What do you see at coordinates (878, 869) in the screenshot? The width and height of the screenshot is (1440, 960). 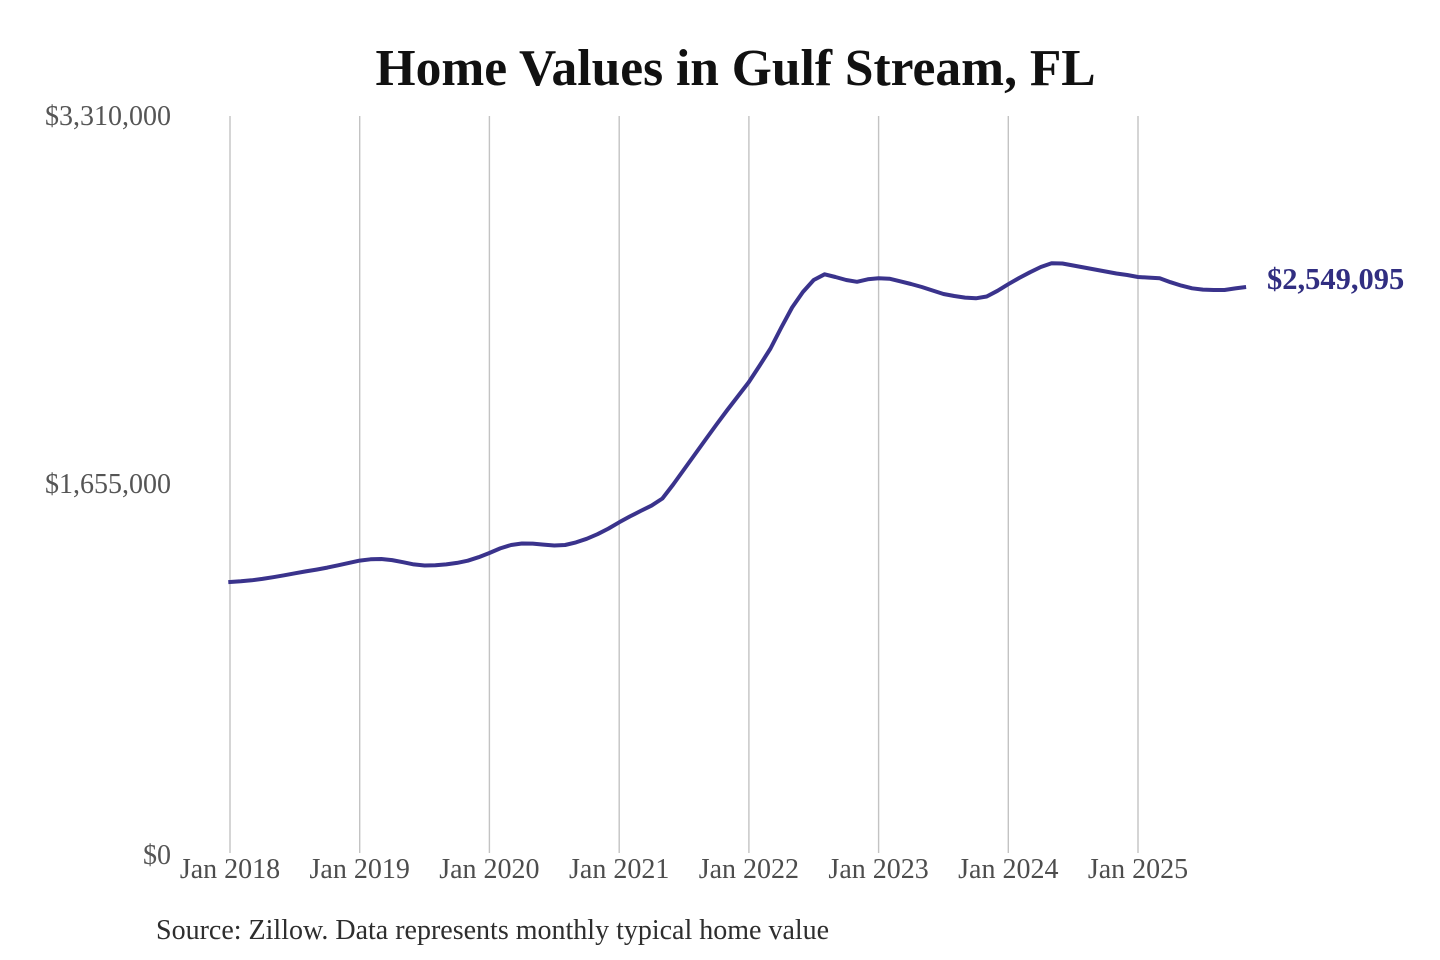 I see `svg-text: Jan 2023` at bounding box center [878, 869].